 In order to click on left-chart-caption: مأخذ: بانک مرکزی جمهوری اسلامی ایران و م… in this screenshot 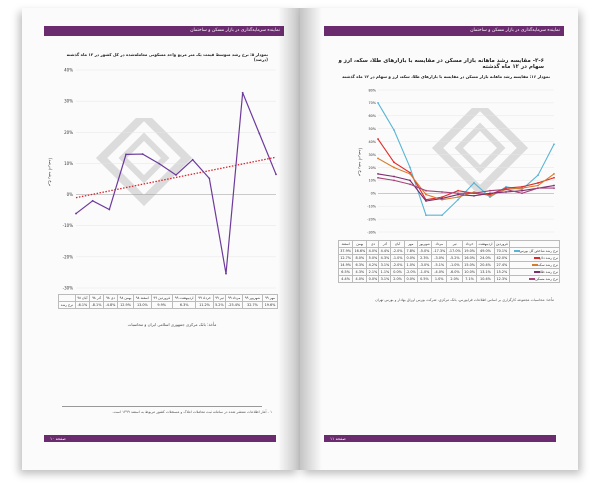, I will do `click(172, 324)`.